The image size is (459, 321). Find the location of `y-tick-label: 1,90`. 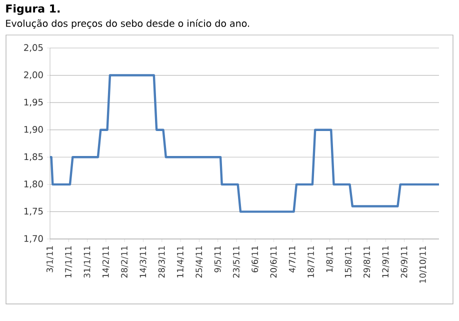

y-tick-label: 1,90 is located at coordinates (33, 130).